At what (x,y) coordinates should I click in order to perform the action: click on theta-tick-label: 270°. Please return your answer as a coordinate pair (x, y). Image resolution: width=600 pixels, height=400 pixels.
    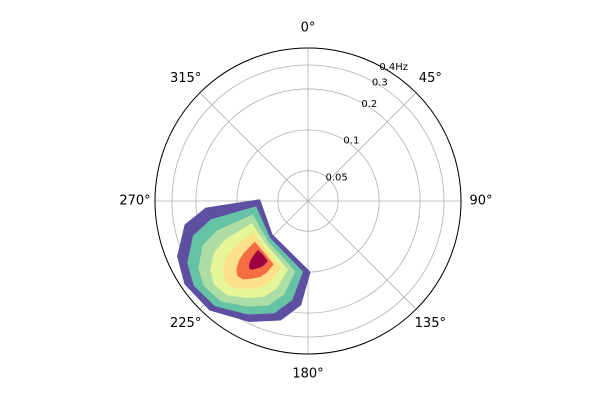
    Looking at the image, I should click on (134, 201).